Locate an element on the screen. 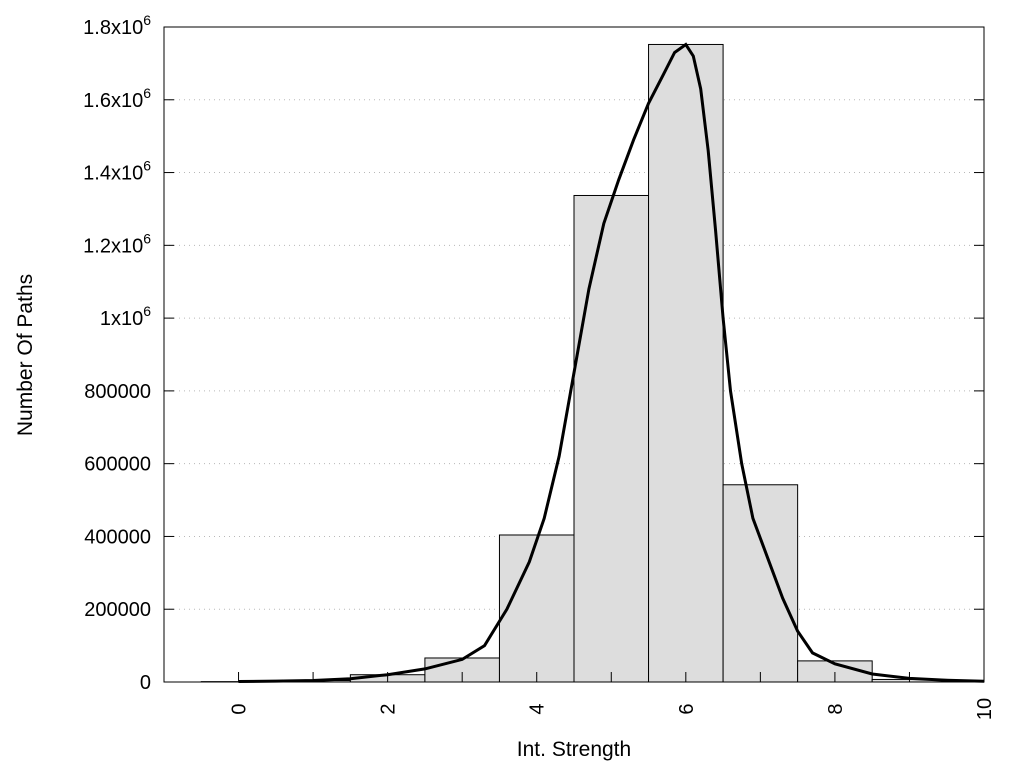  y-tick-label: 1.8x10⁶ is located at coordinates (117, 25).